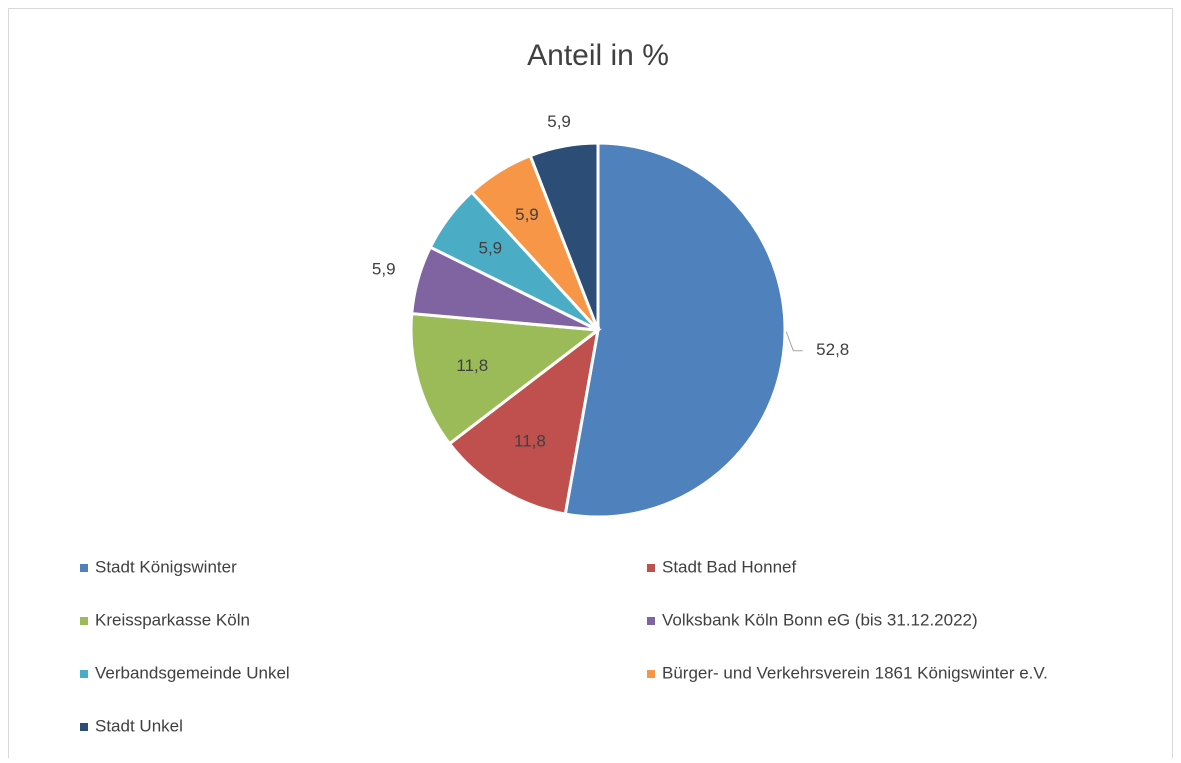 This screenshot has width=1181, height=763. What do you see at coordinates (832, 349) in the screenshot?
I see `data-label: 52,8` at bounding box center [832, 349].